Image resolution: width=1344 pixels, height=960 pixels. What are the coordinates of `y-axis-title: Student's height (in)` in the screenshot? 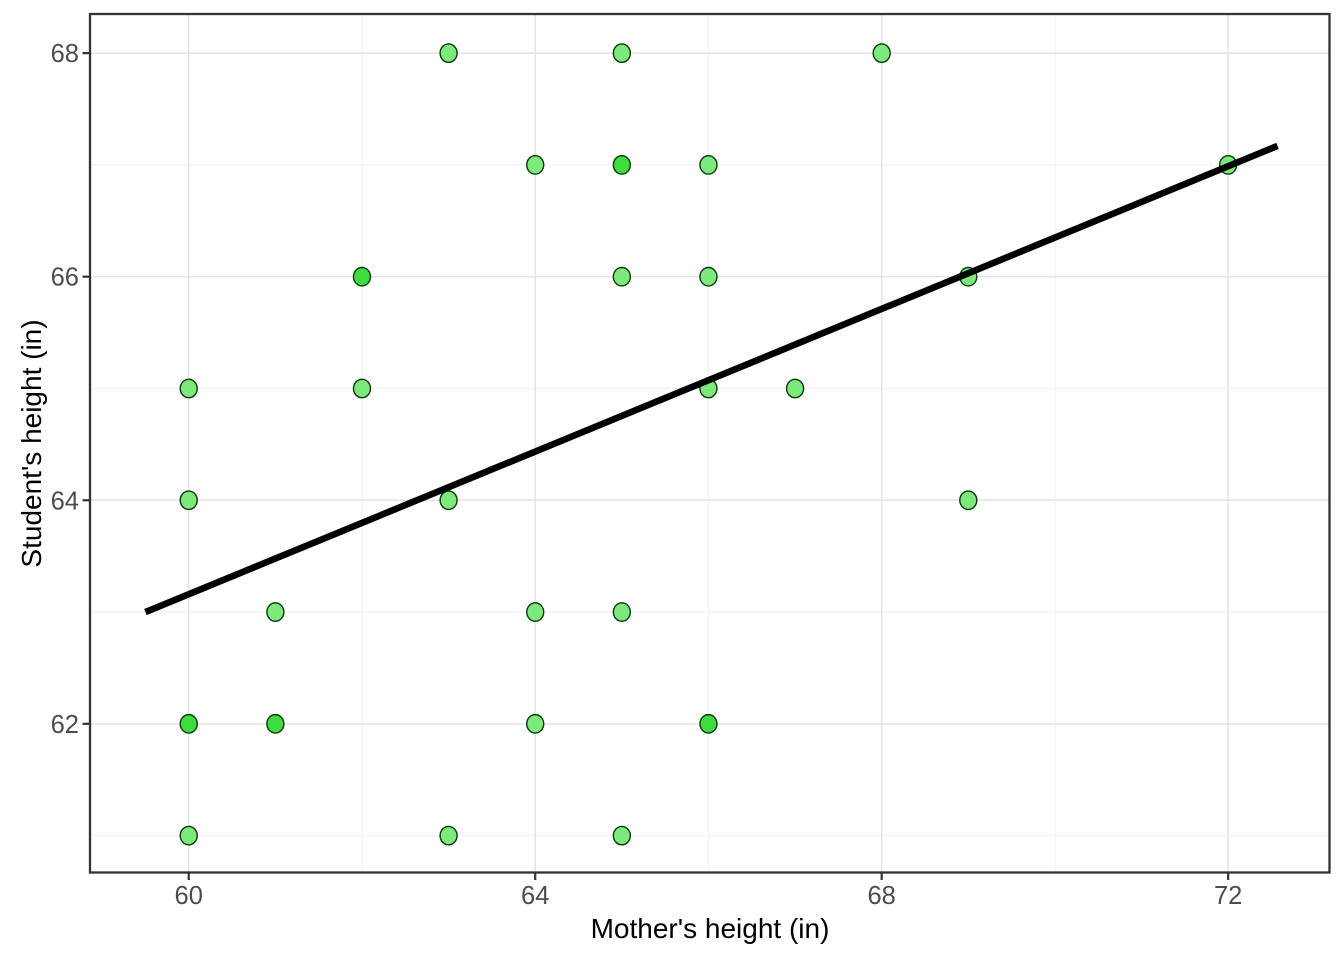 It's located at (31, 443).